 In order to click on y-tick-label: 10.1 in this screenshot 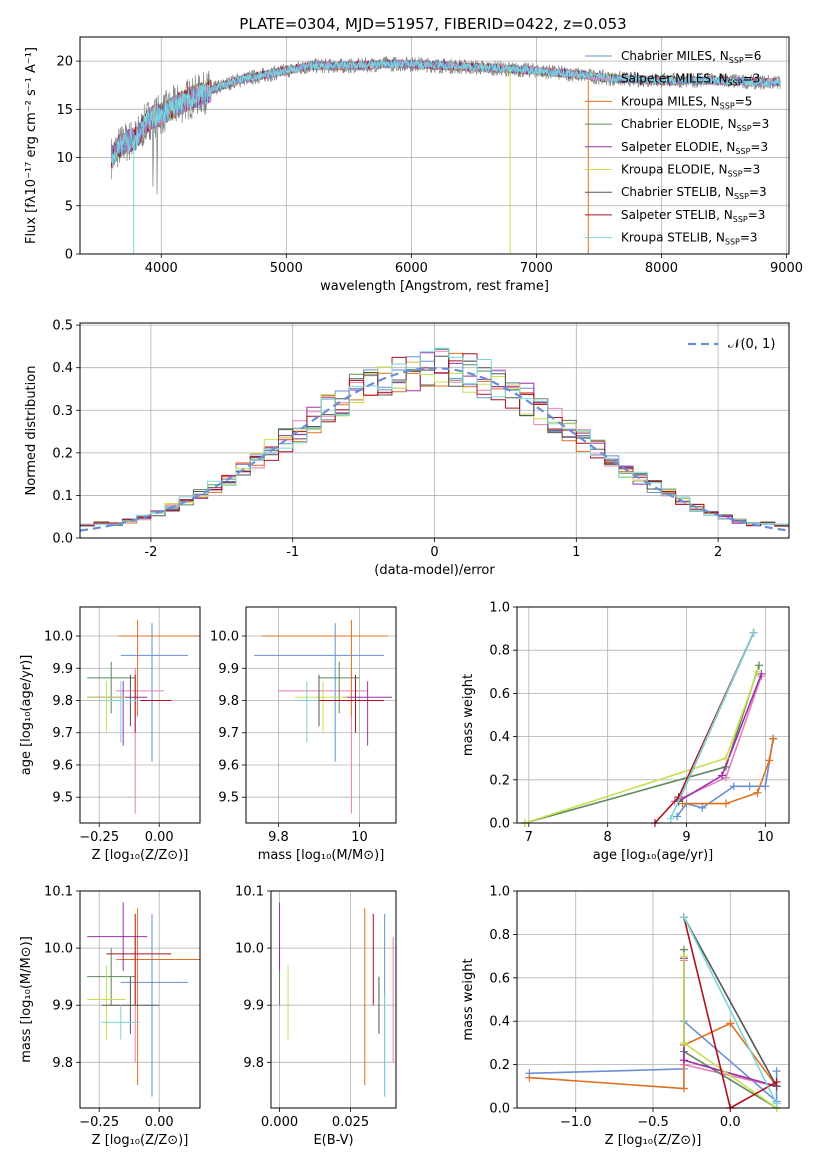, I will do `click(249, 892)`.